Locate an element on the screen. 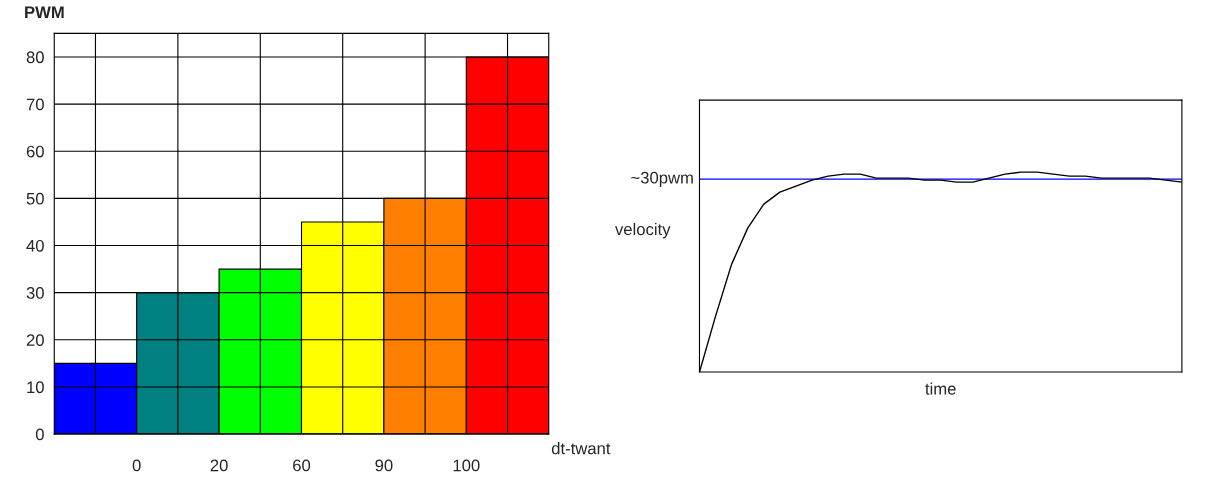  y-axis-title: PWM is located at coordinates (44, 12).